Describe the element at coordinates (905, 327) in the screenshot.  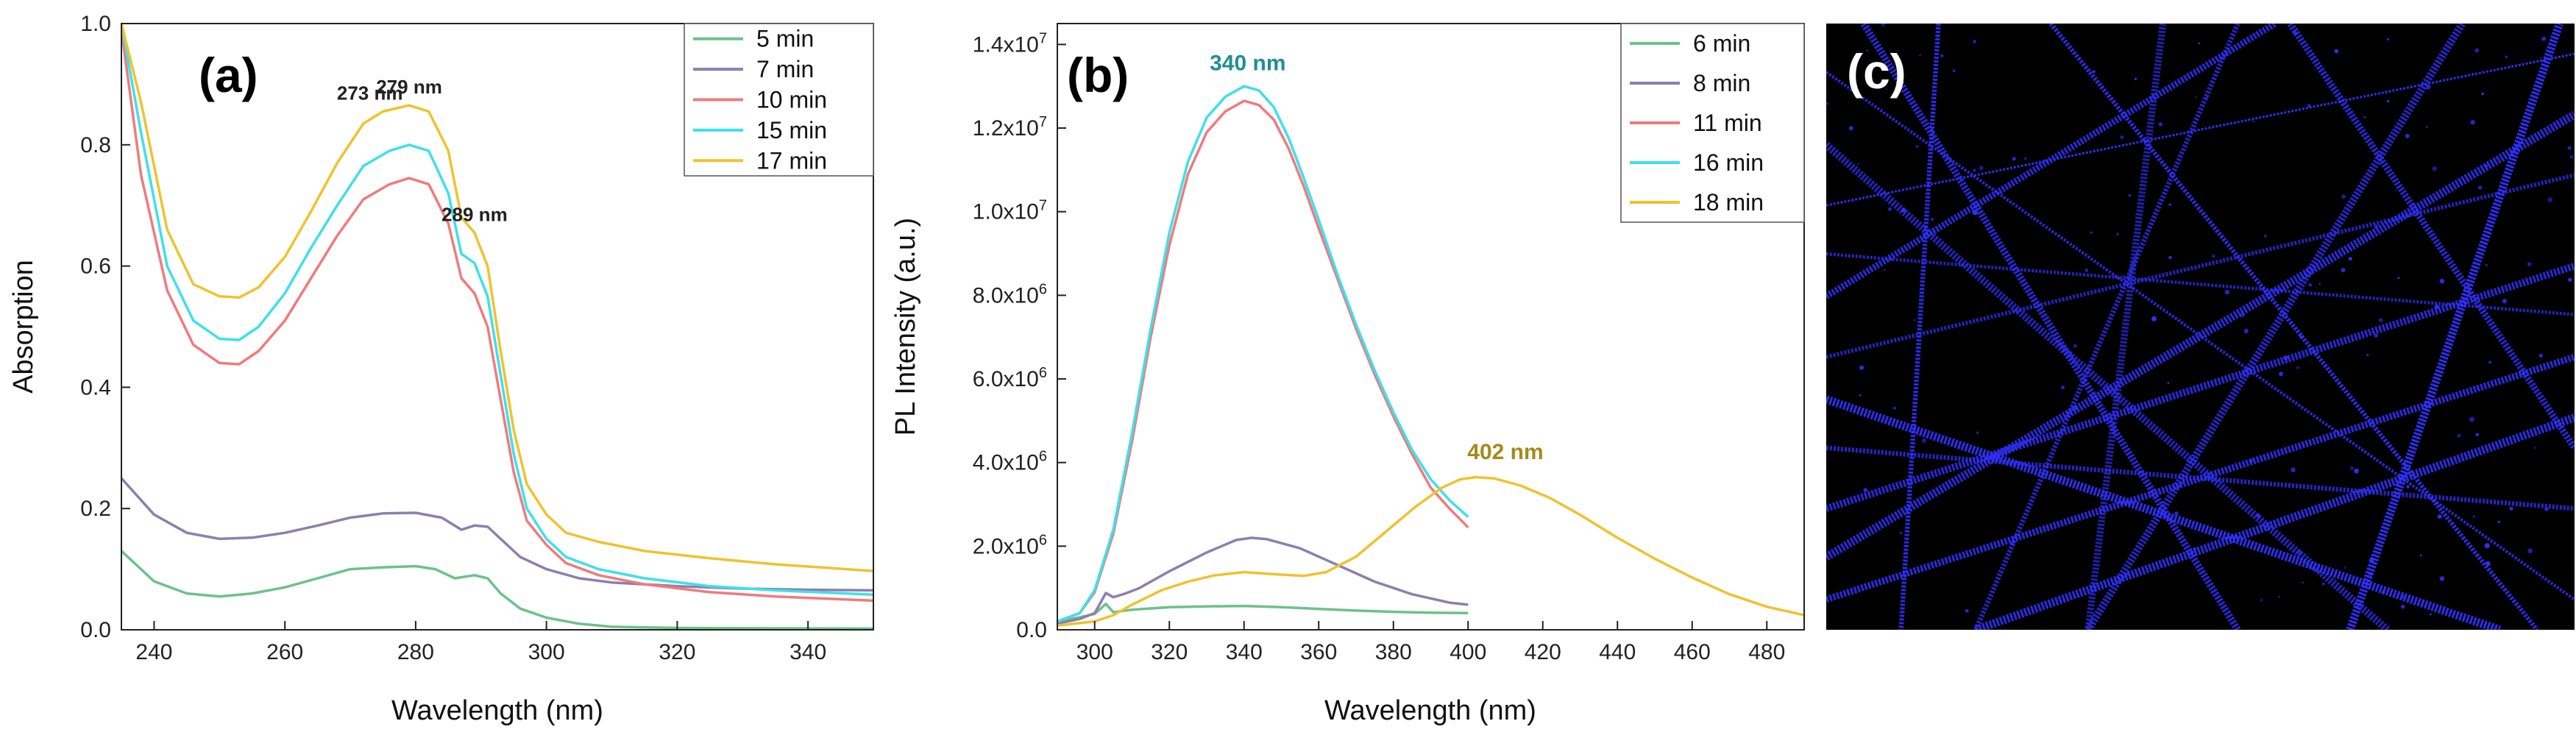
I see `panel-b-y-axis-title: PL Intensity (a.u.)` at that location.